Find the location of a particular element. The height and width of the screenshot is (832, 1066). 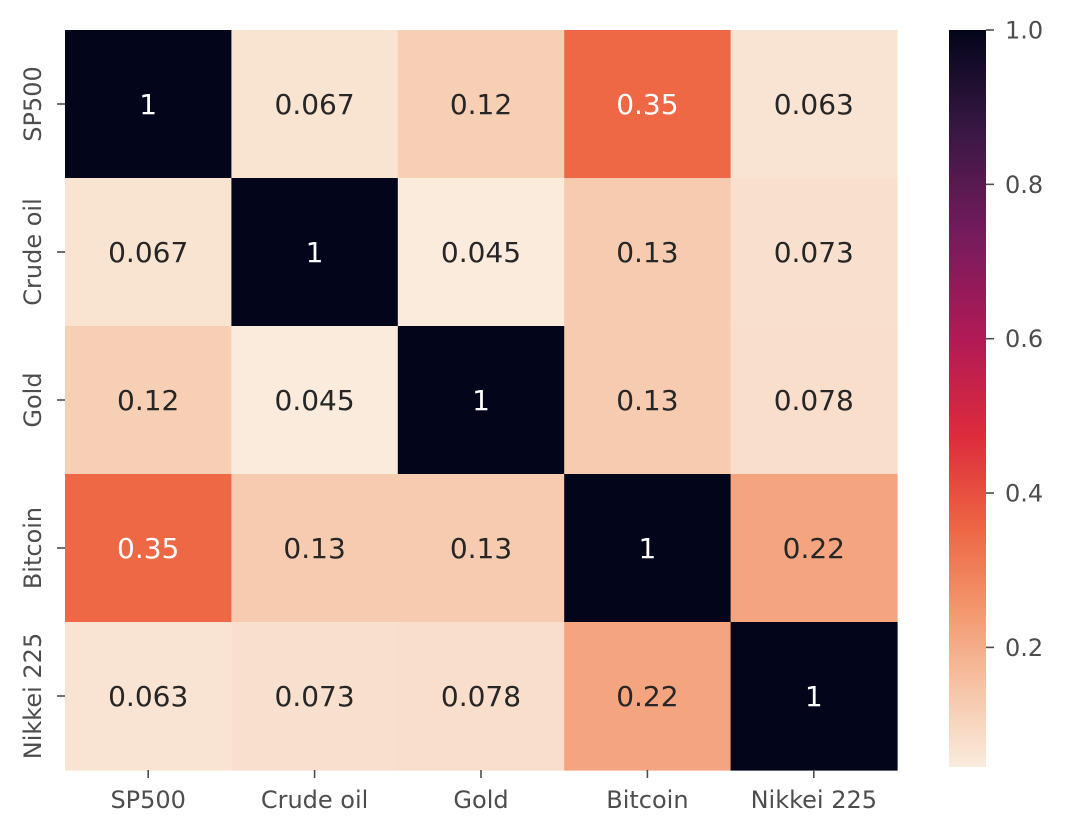

y-tick-label-nikkei-225: Nikkei 225 is located at coordinates (33, 696).